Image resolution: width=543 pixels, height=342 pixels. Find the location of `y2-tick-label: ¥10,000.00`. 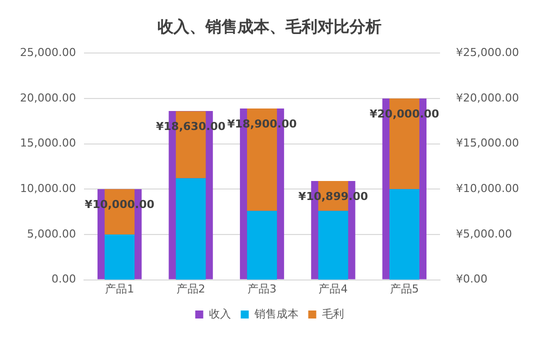

y2-tick-label: ¥10,000.00 is located at coordinates (488, 189).